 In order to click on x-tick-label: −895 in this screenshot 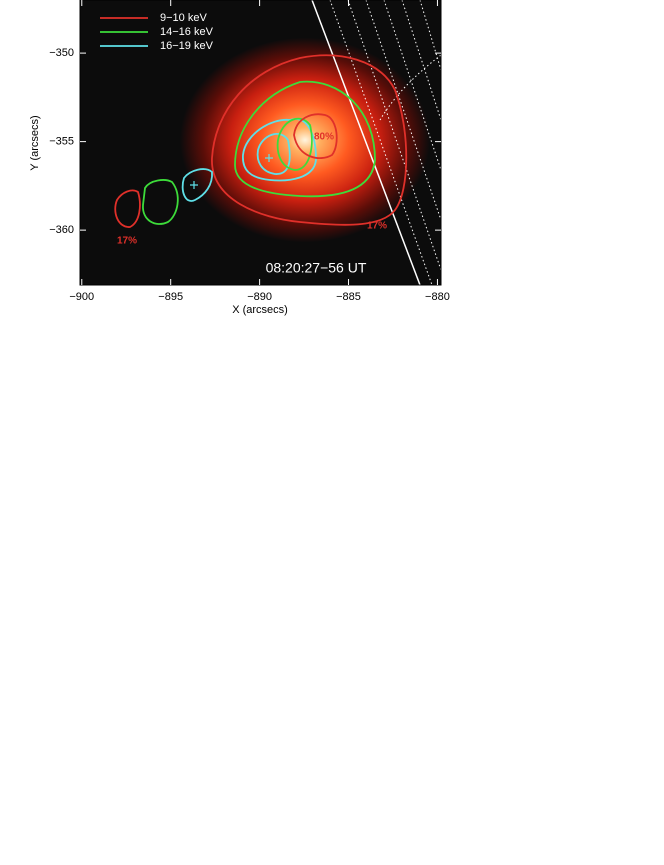, I will do `click(170, 297)`.